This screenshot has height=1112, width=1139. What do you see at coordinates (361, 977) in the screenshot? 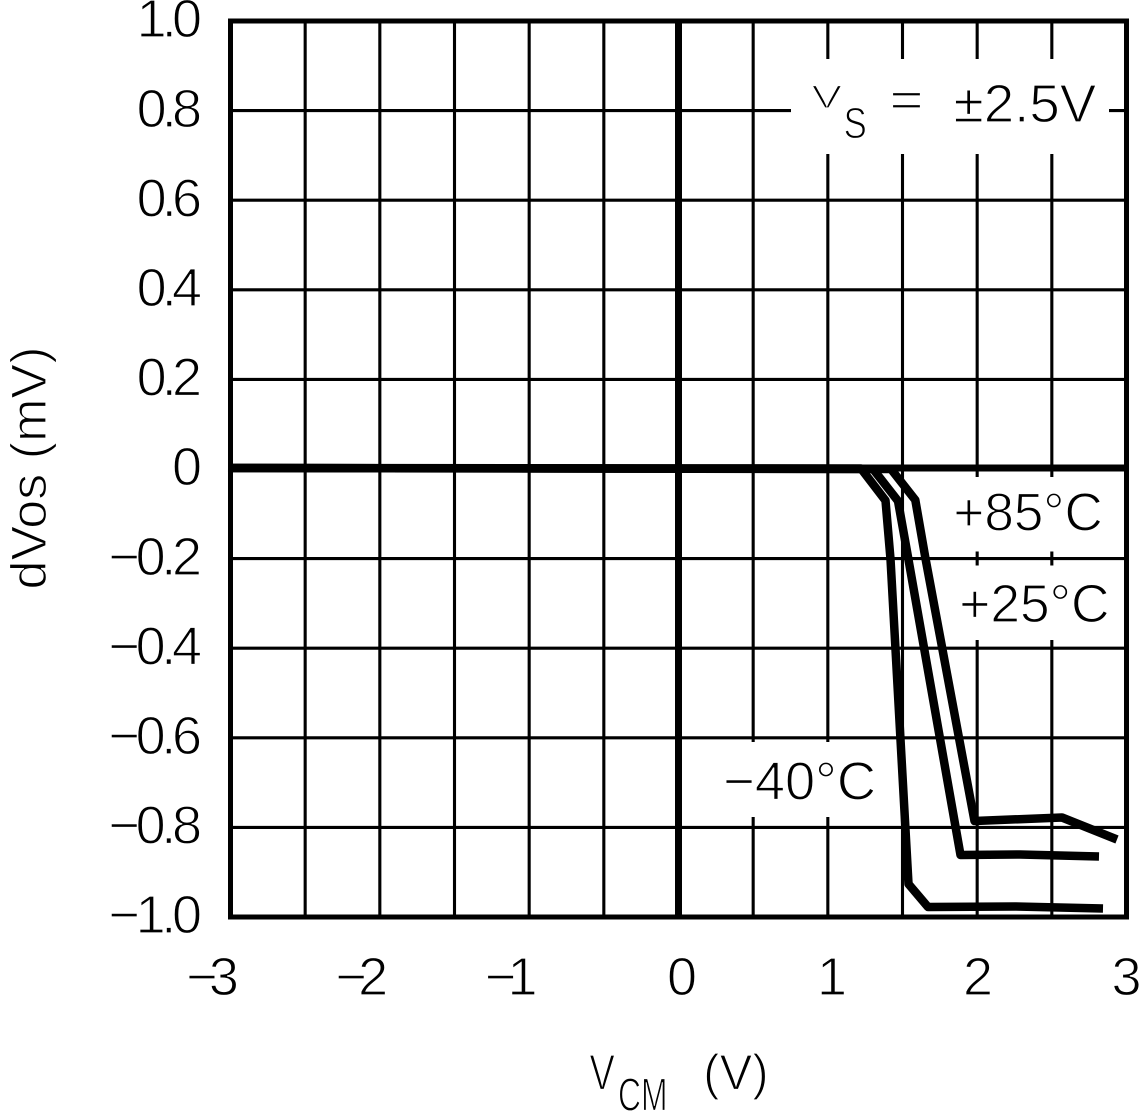
I see `svg-text: −2` at bounding box center [361, 977].